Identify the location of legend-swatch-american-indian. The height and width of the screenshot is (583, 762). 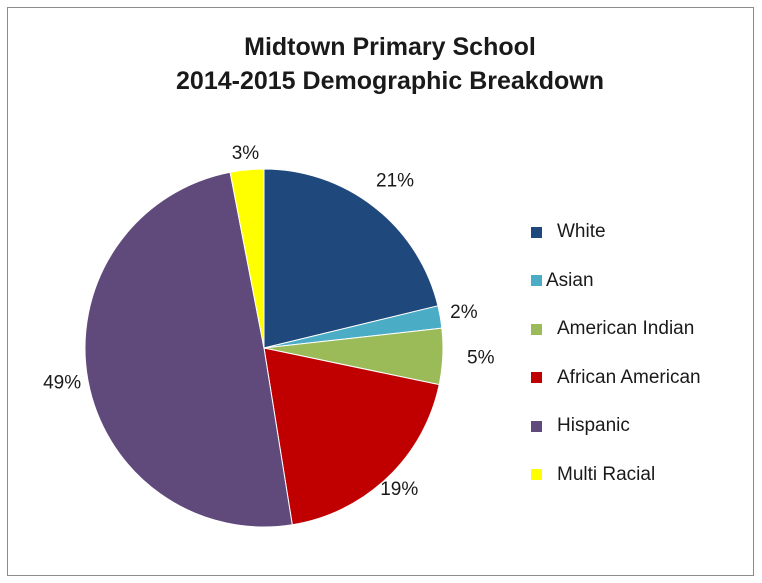
(536, 329).